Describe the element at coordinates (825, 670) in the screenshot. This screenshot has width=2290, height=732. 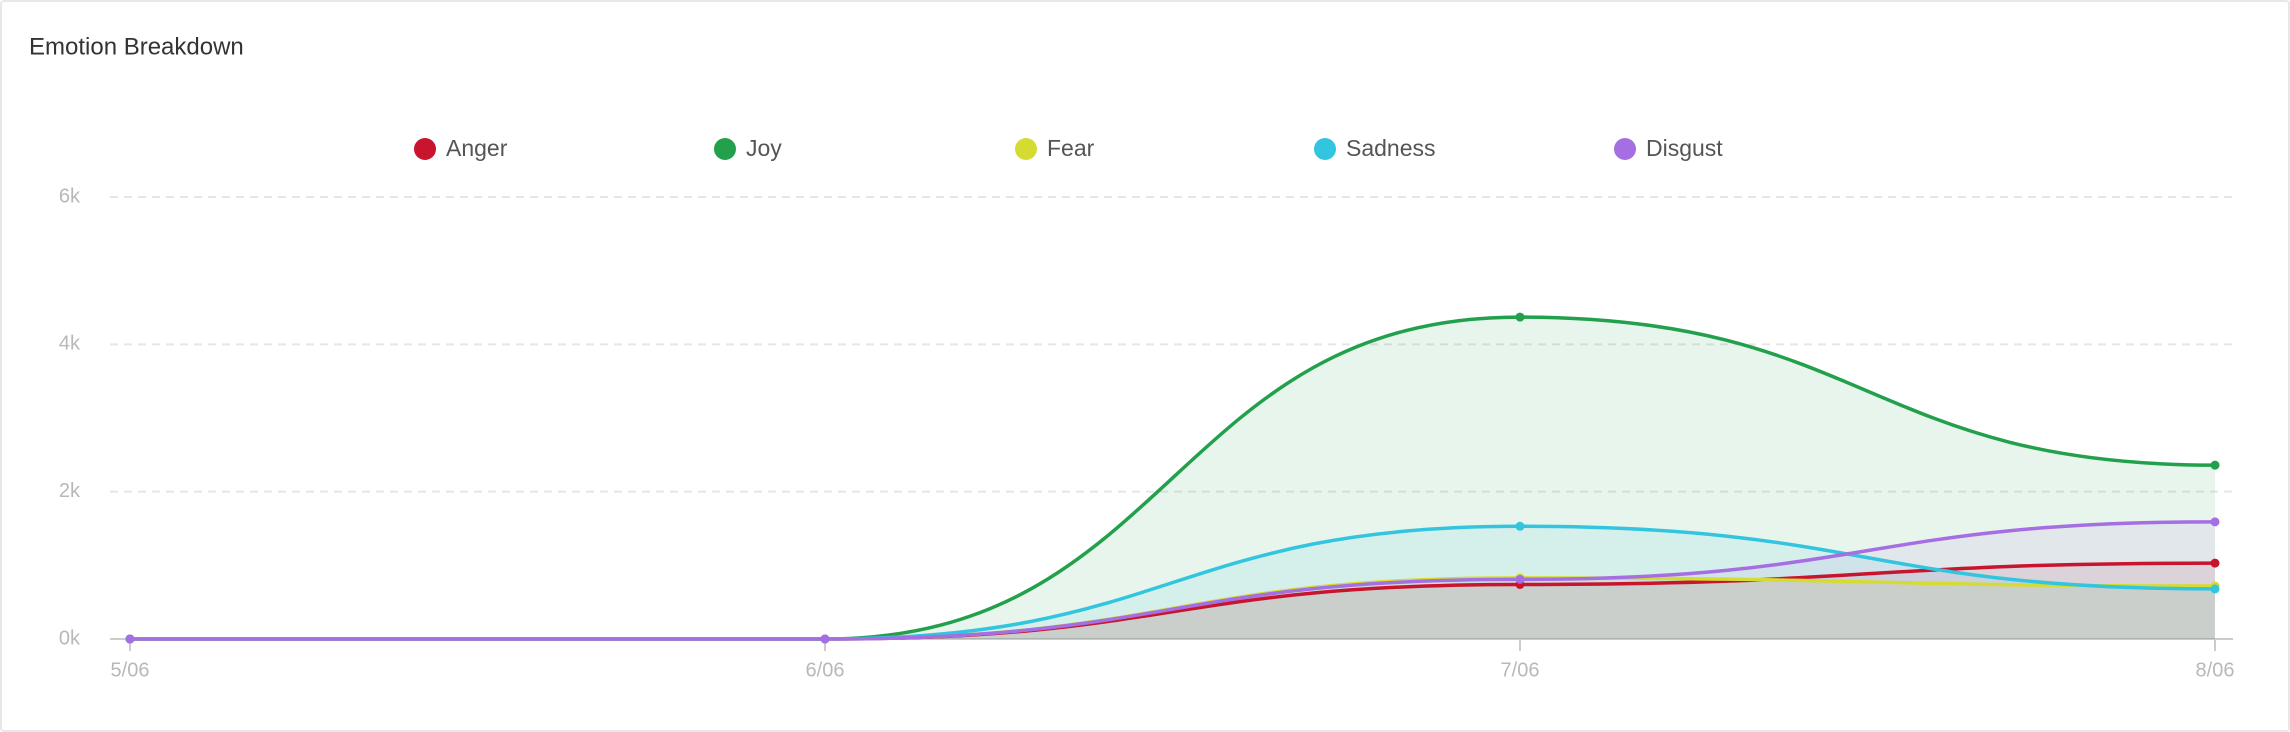
I see `x-tick-label: 6/06` at that location.